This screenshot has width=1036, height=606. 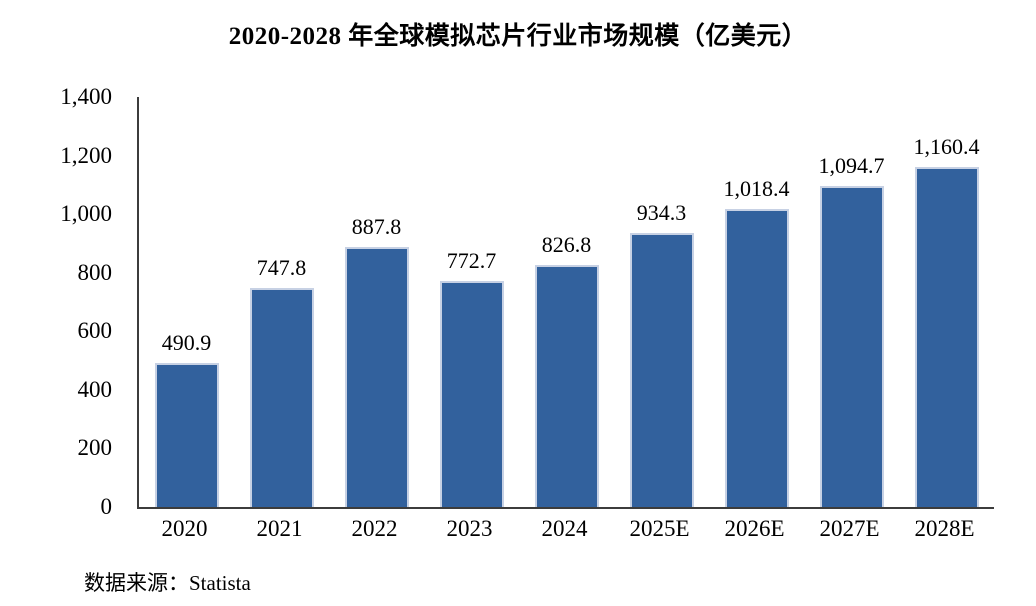 I want to click on y-tick-label: 800, so click(x=95, y=272).